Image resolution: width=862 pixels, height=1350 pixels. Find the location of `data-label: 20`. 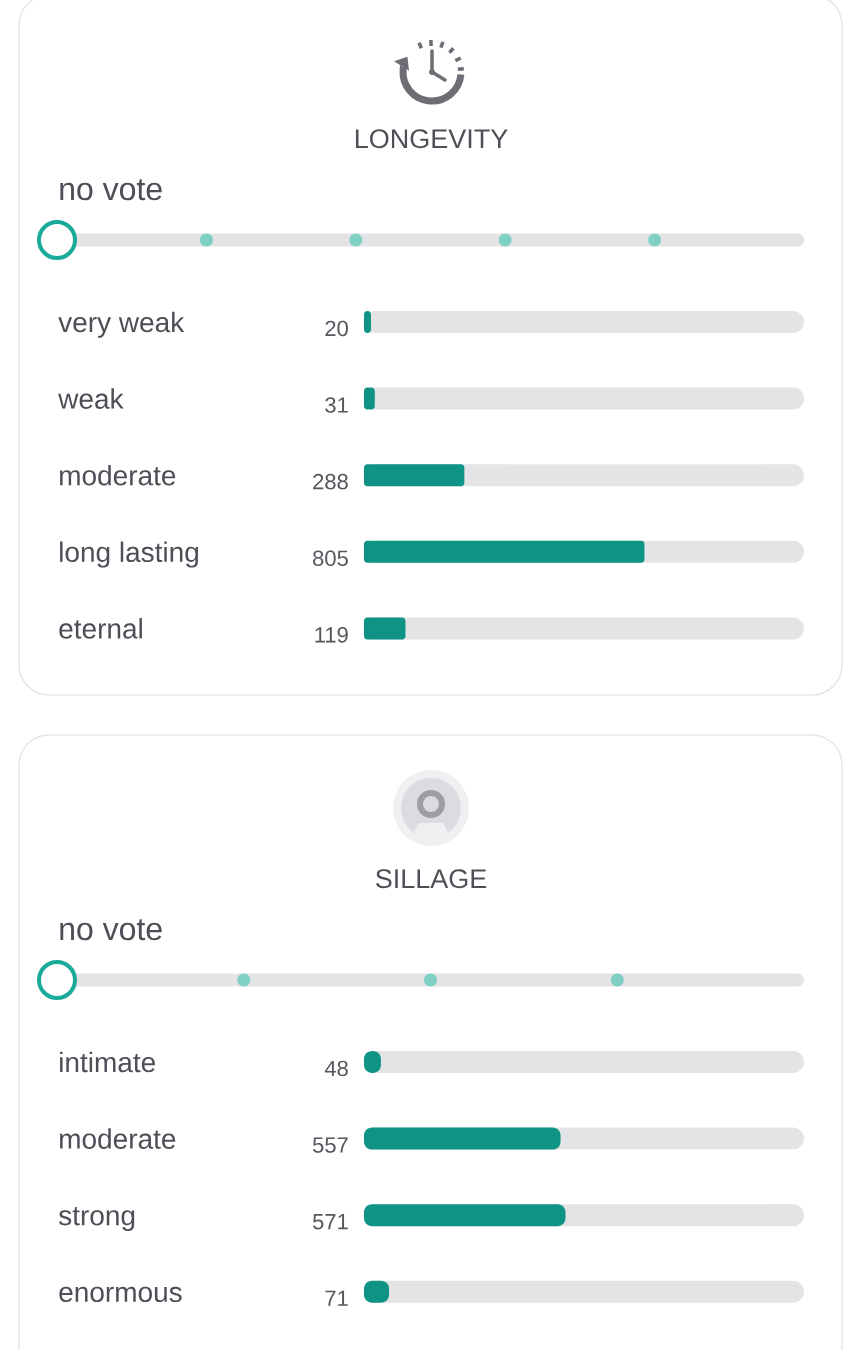

data-label: 20 is located at coordinates (336, 328).